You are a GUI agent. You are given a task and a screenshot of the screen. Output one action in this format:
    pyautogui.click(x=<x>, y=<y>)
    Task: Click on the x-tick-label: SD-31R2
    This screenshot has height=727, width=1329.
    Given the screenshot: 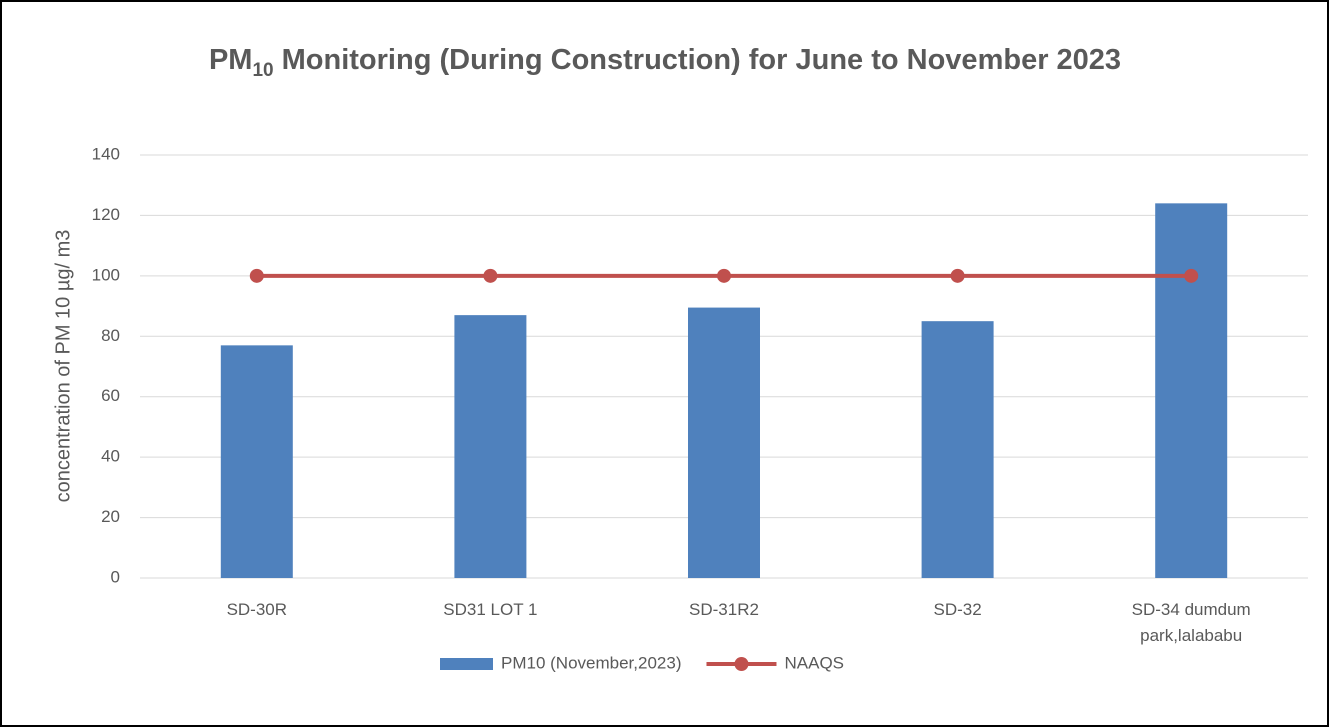 What is the action you would take?
    pyautogui.click(x=724, y=609)
    